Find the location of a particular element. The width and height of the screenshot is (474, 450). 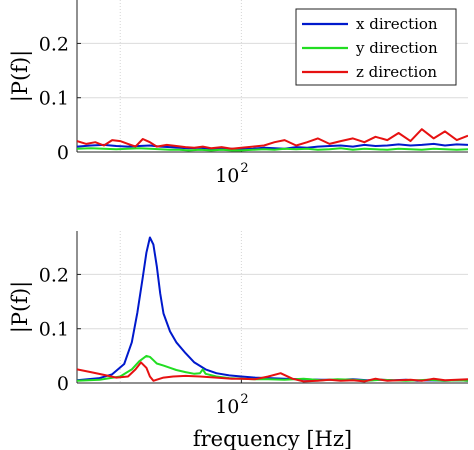

series-group is located at coordinates (272, 140).